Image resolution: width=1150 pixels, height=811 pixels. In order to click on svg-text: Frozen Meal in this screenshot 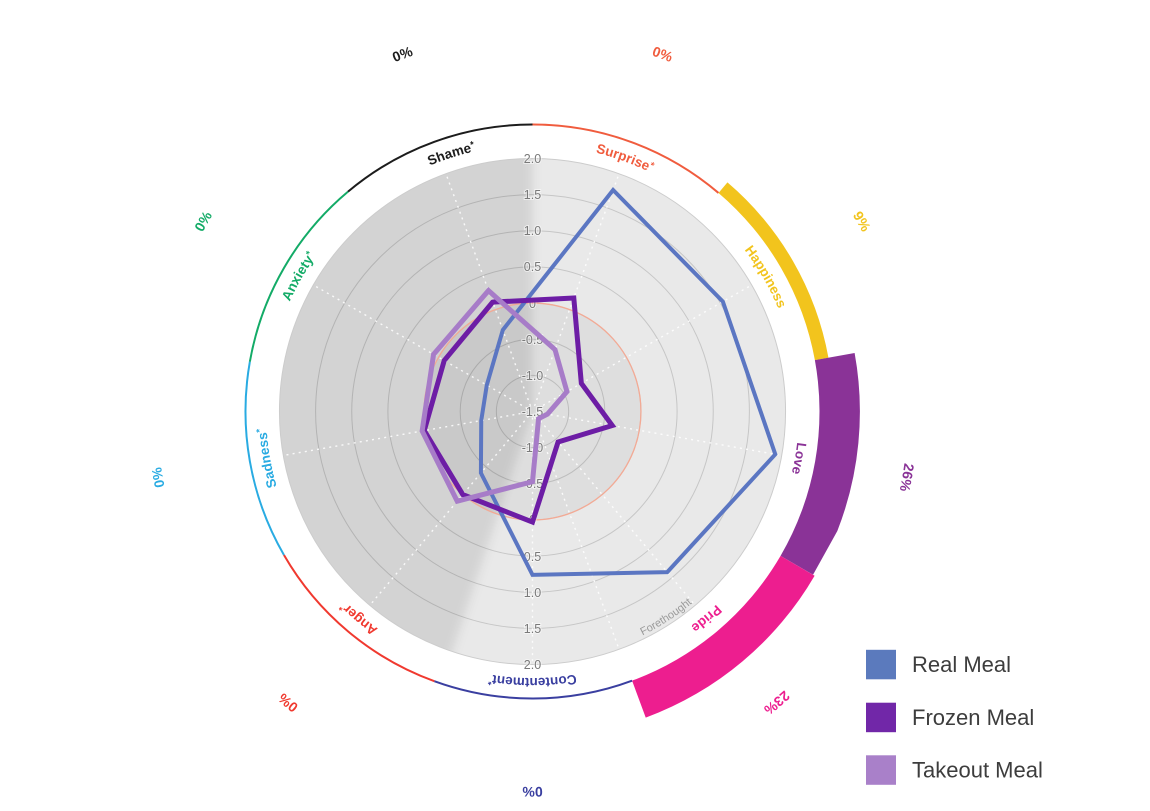, I will do `click(973, 717)`.